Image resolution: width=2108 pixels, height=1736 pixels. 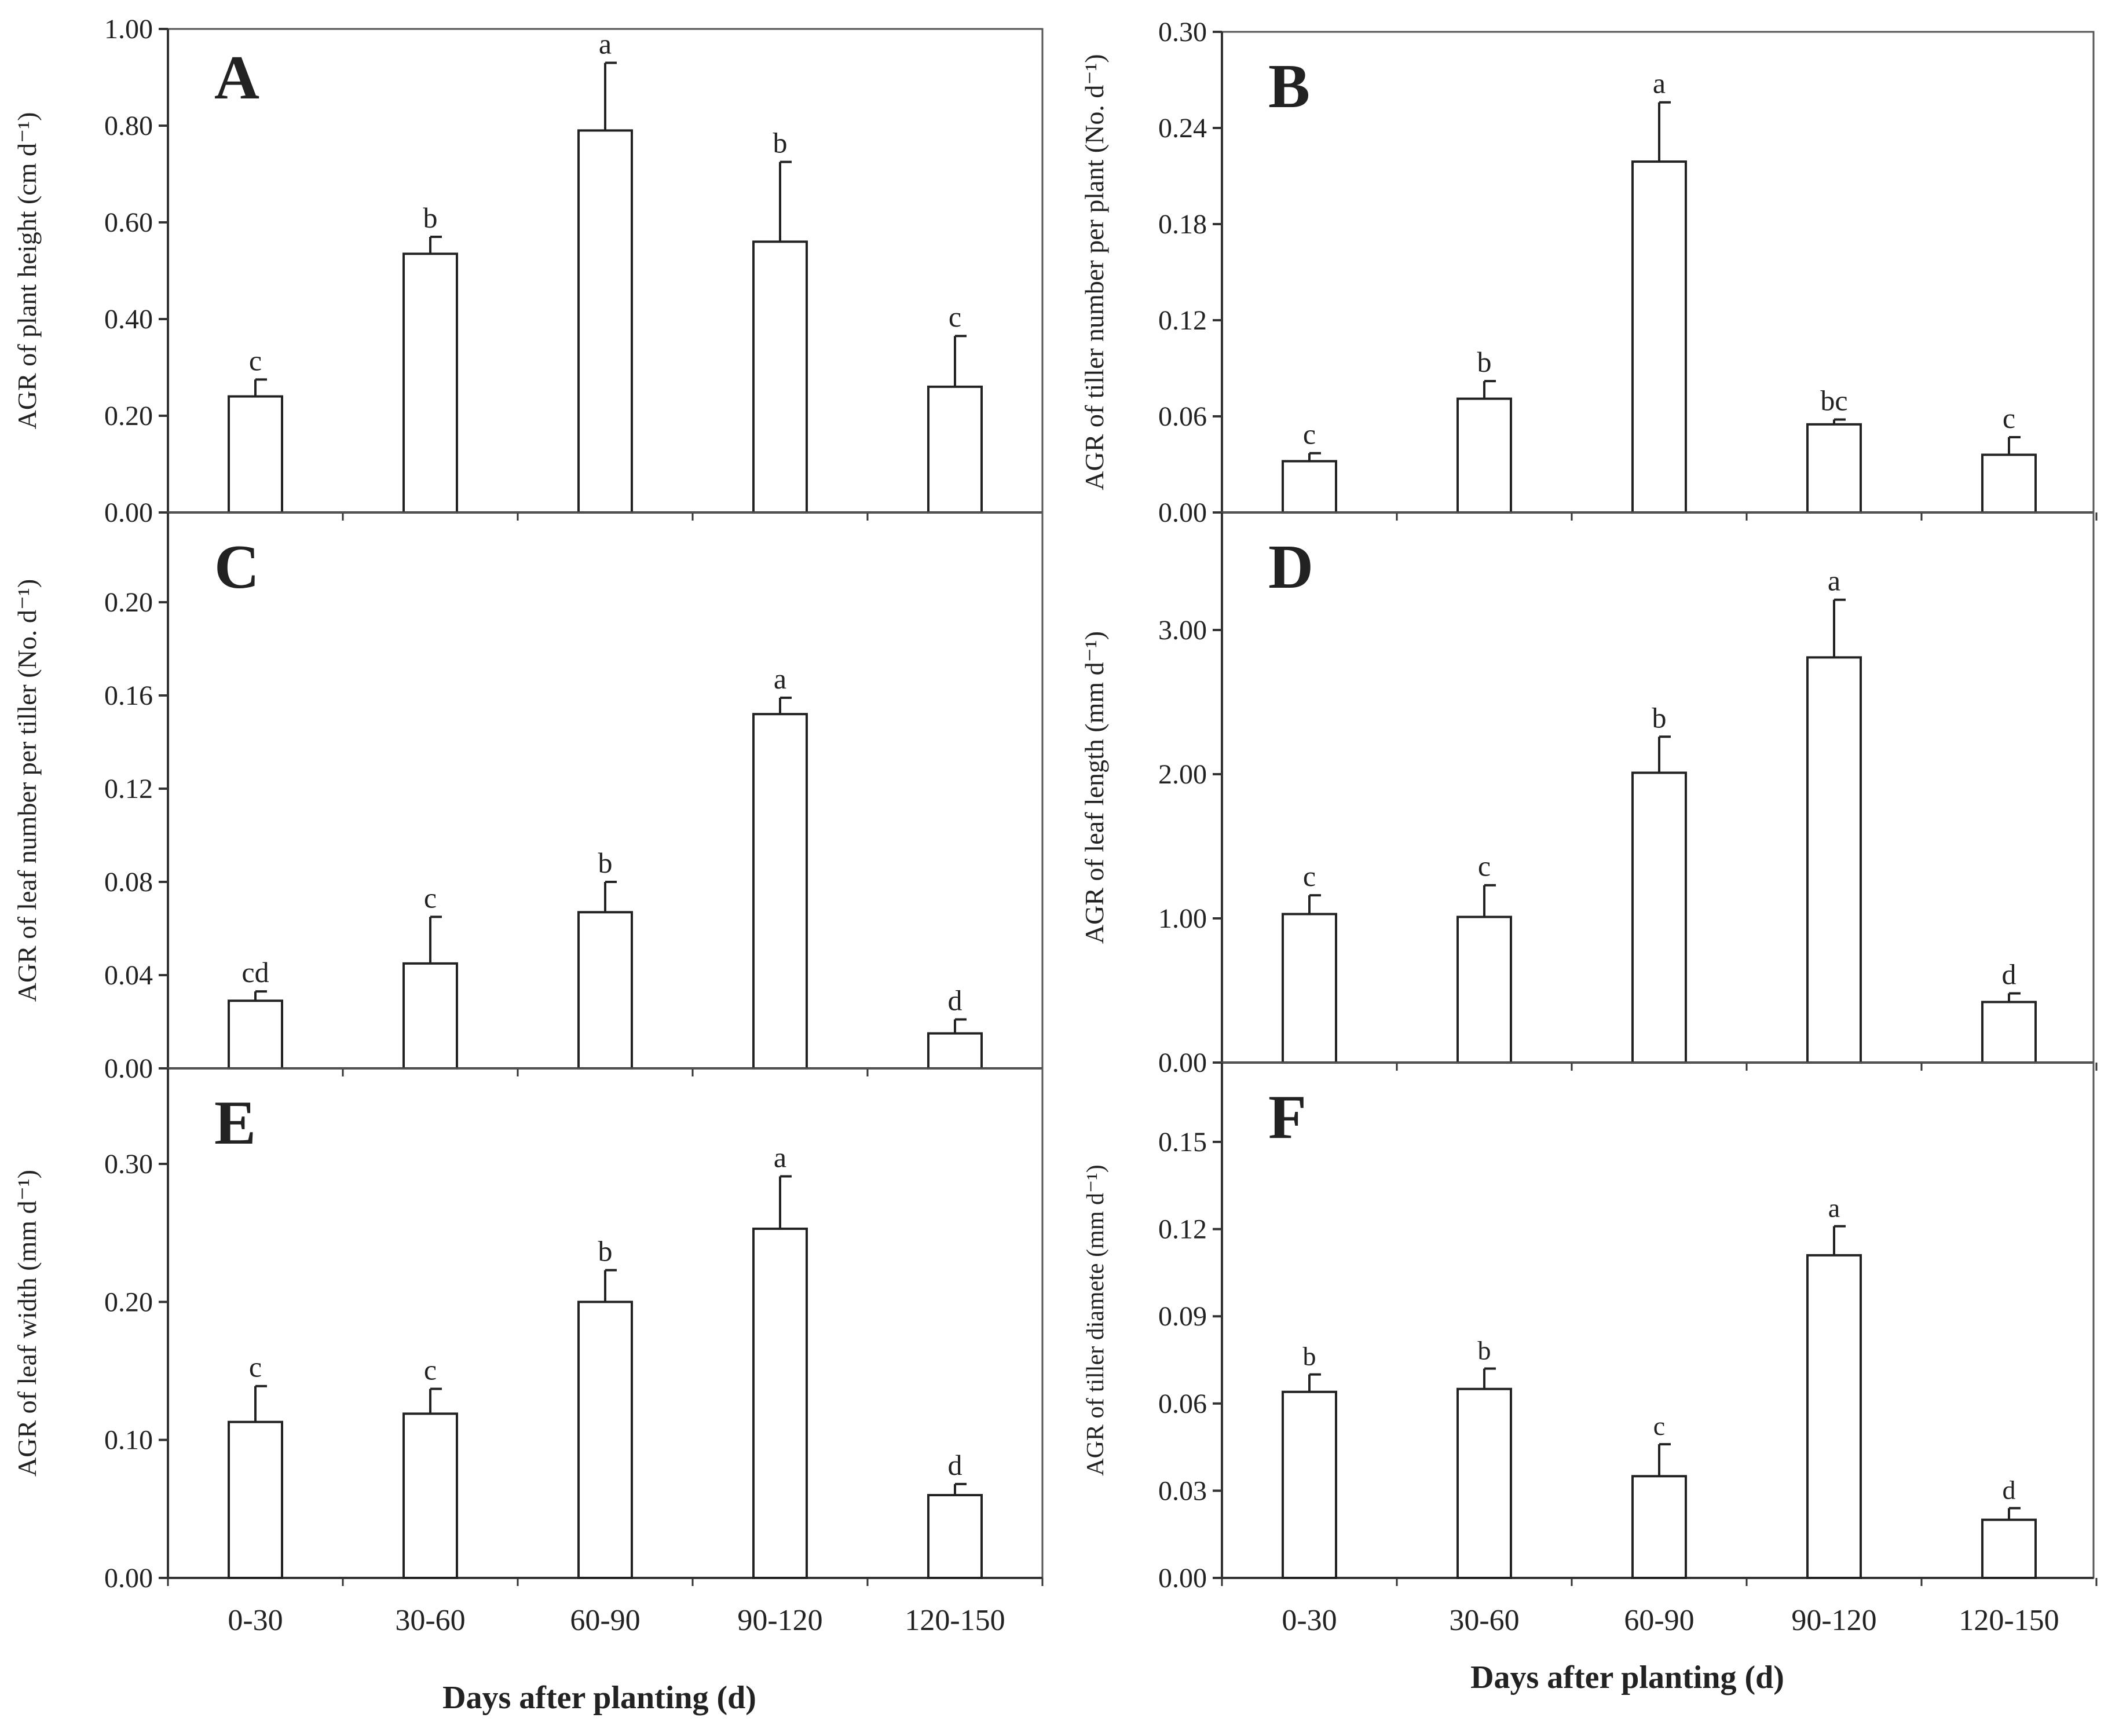 What do you see at coordinates (1183, 128) in the screenshot?
I see `y-tick-label: 0.24` at bounding box center [1183, 128].